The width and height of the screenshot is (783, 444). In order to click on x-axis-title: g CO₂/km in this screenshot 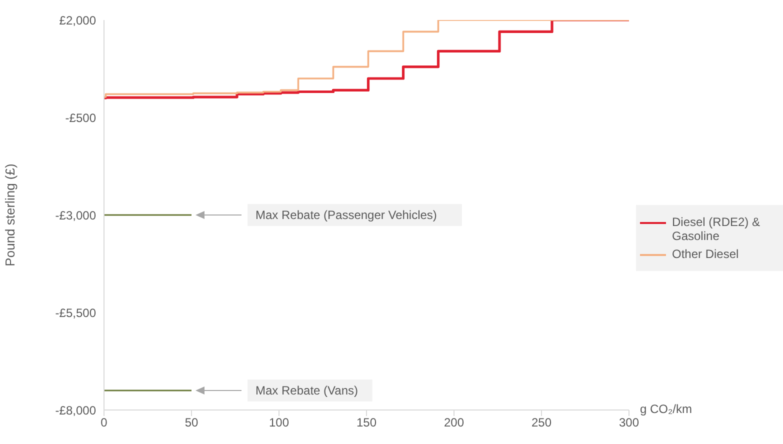, I will do `click(666, 409)`.